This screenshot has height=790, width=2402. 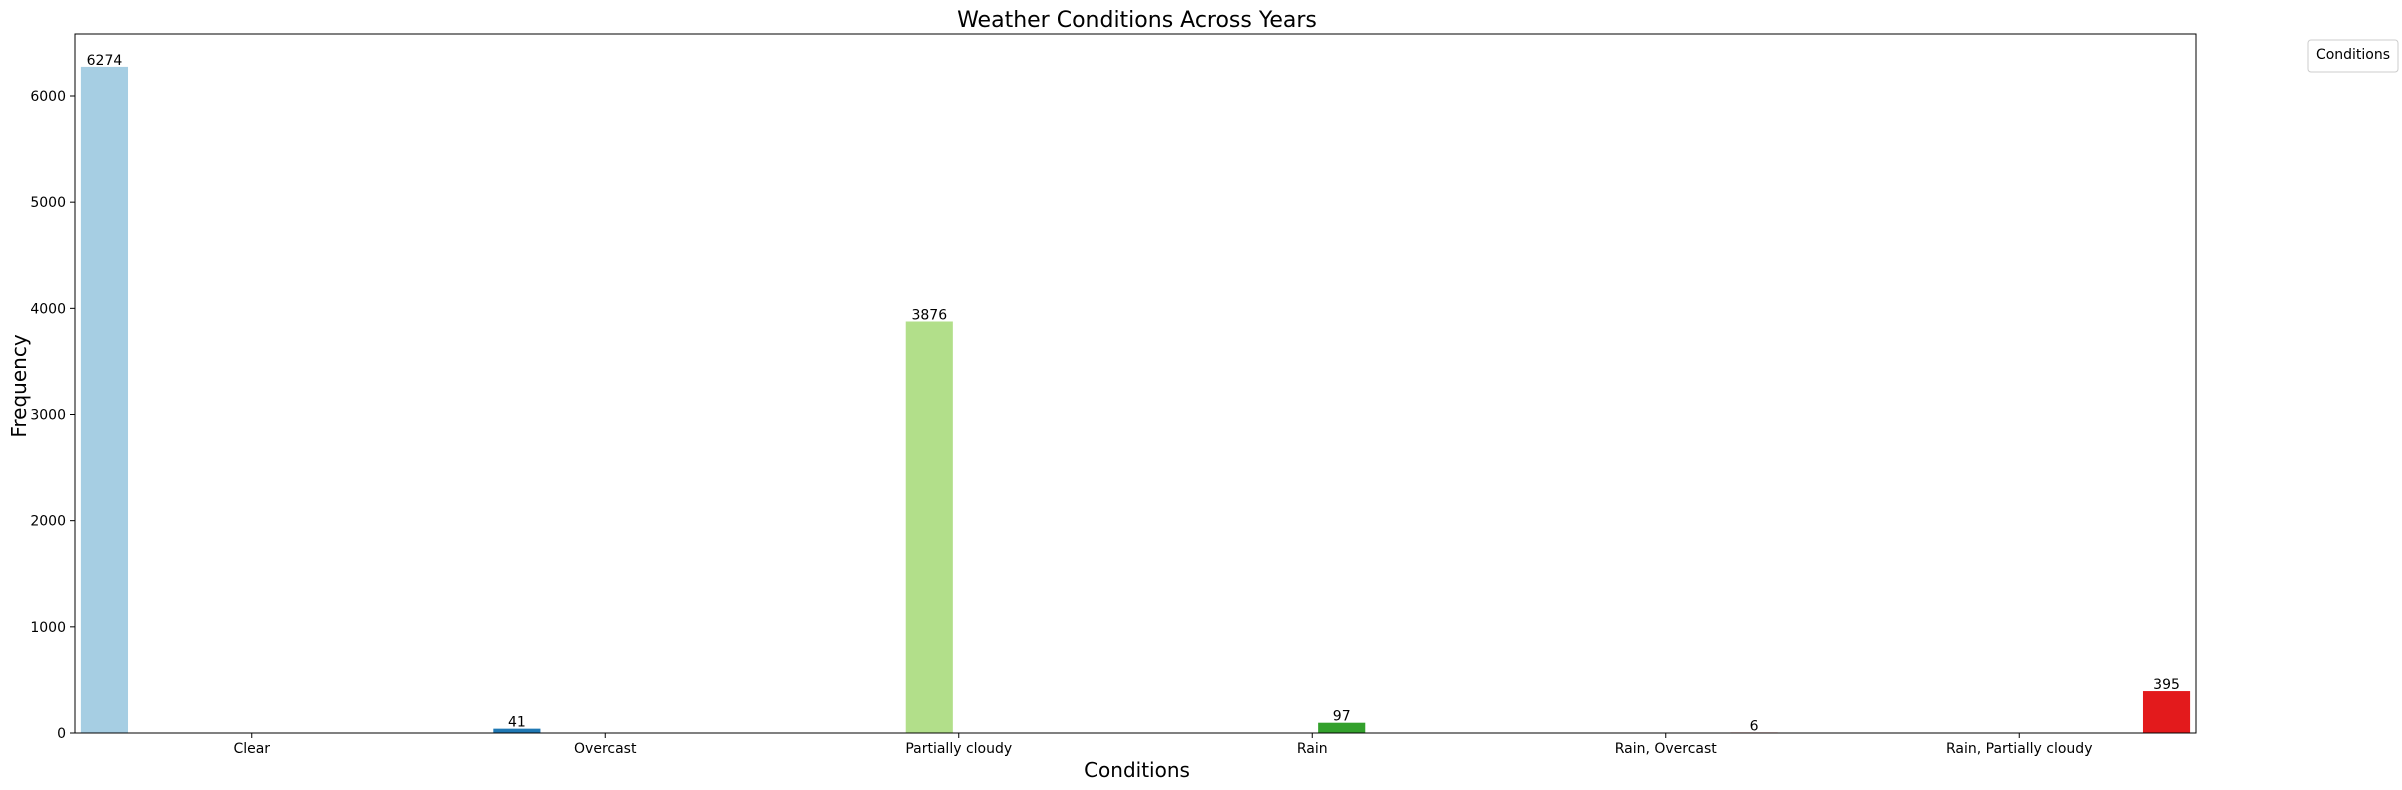 What do you see at coordinates (1666, 749) in the screenshot?
I see `x-tick-label: Rain, Overcast` at bounding box center [1666, 749].